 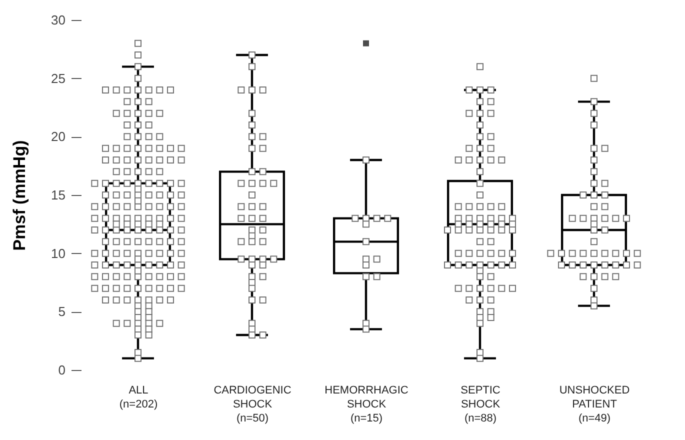 I want to click on x-tick-label: ALL (n=202), so click(x=138, y=397).